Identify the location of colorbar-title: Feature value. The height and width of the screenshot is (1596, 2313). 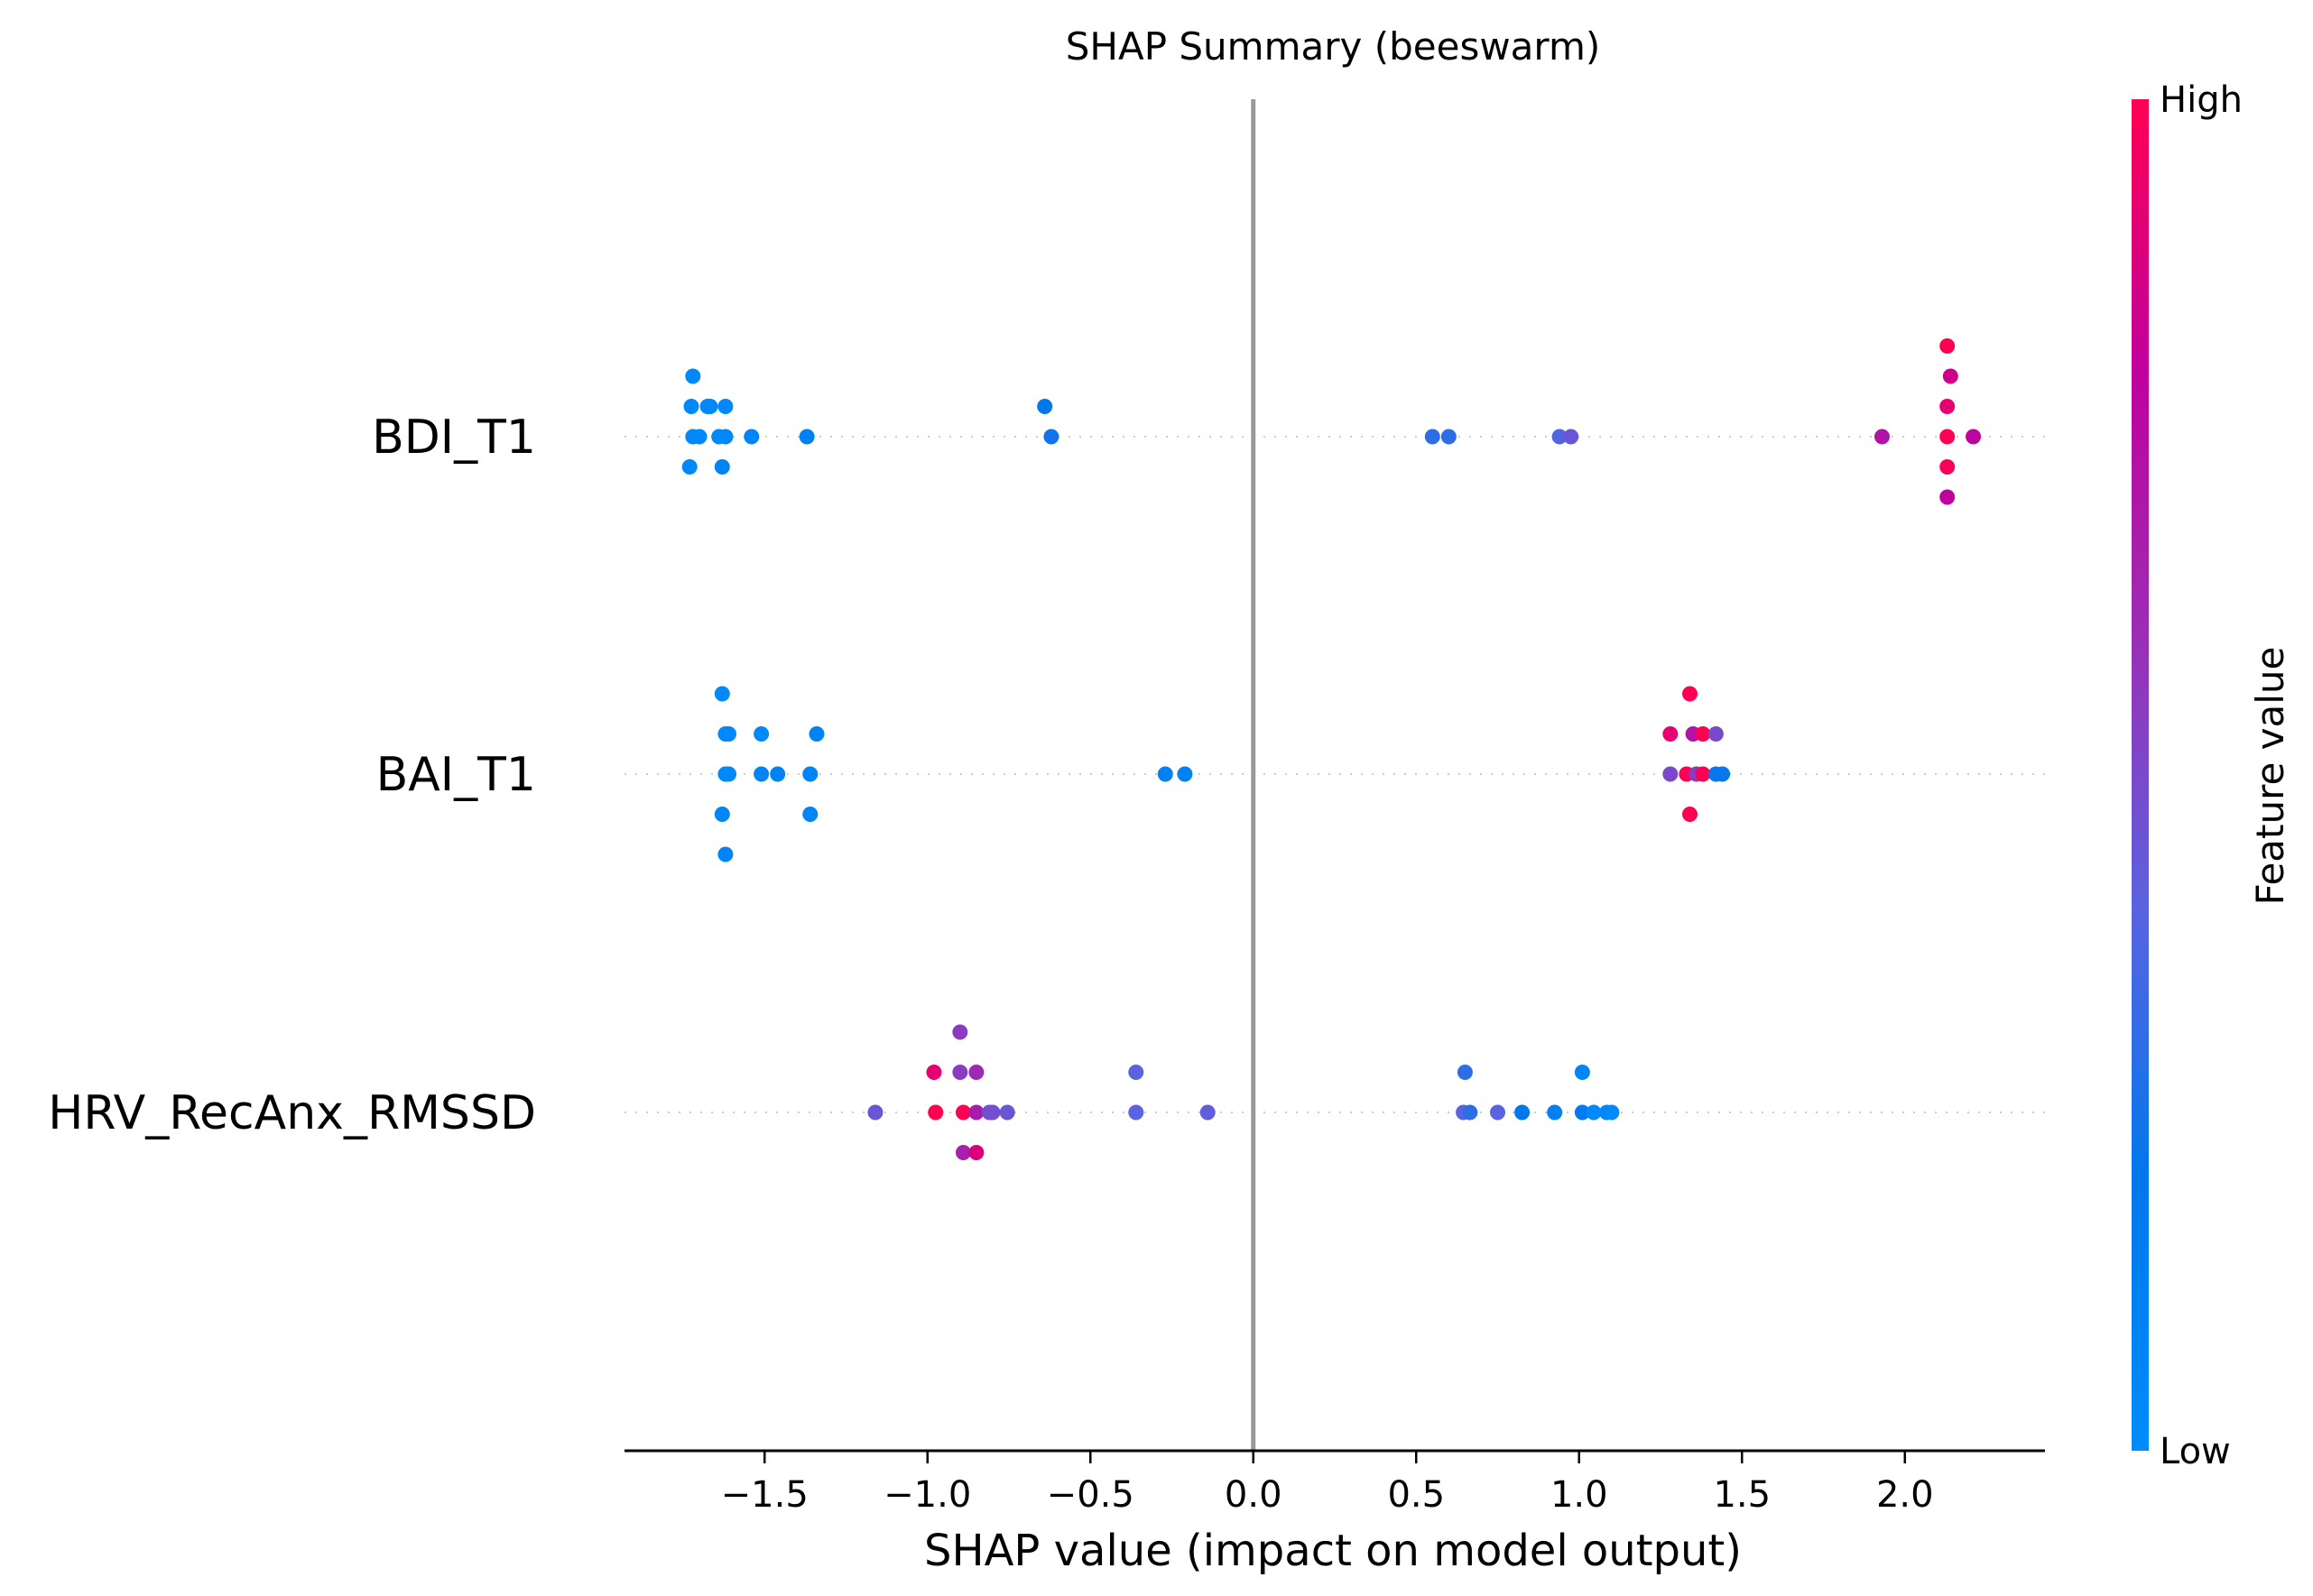
(2270, 776).